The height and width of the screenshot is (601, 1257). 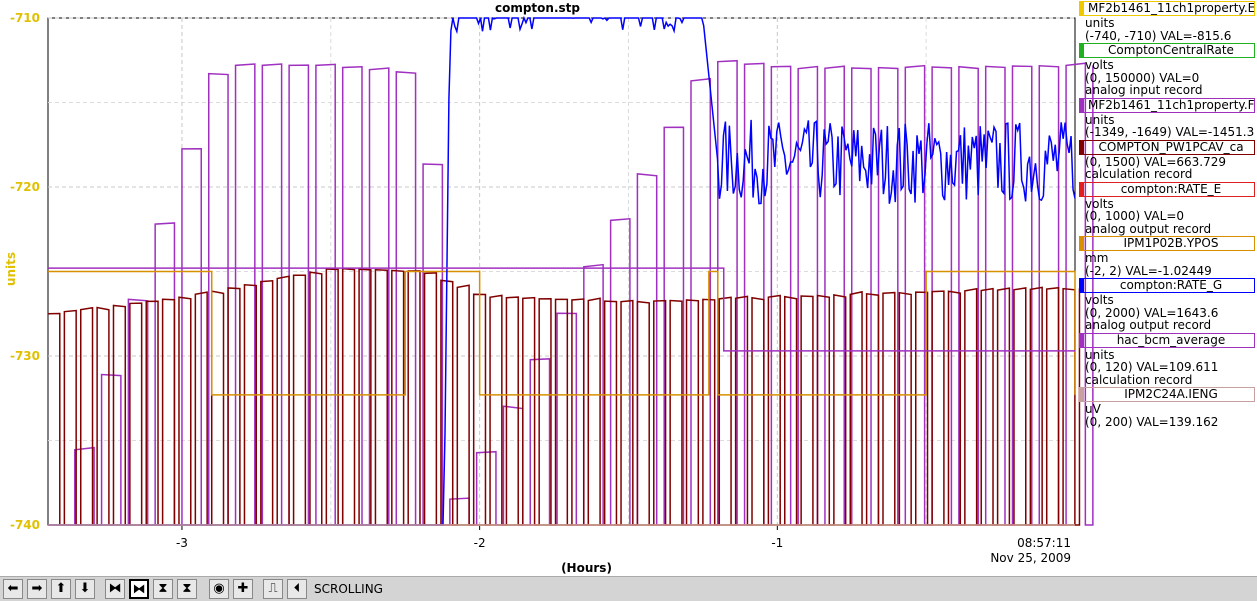 I want to click on plus-icon: ✚, so click(x=243, y=588).